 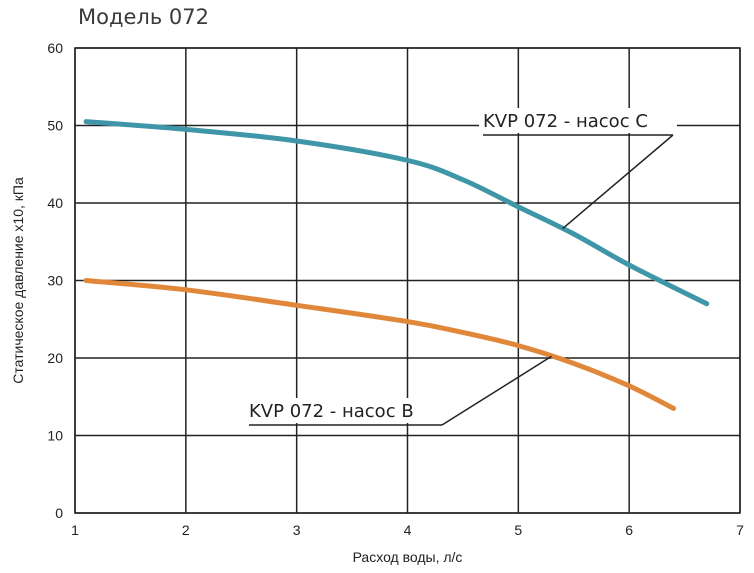 I want to click on y-tick-label: 20, so click(x=55, y=358).